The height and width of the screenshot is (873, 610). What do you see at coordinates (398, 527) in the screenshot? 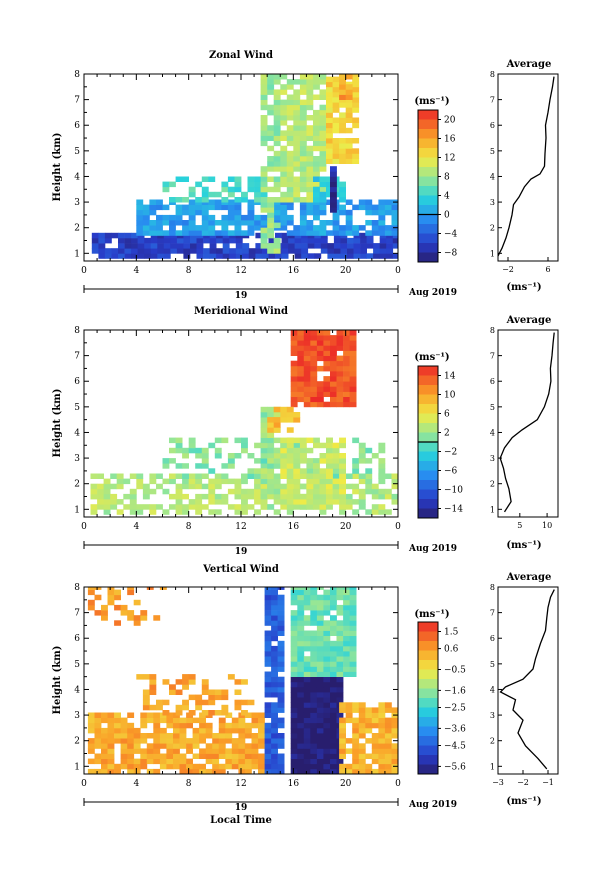
I see `x-tick-label: 0` at bounding box center [398, 527].